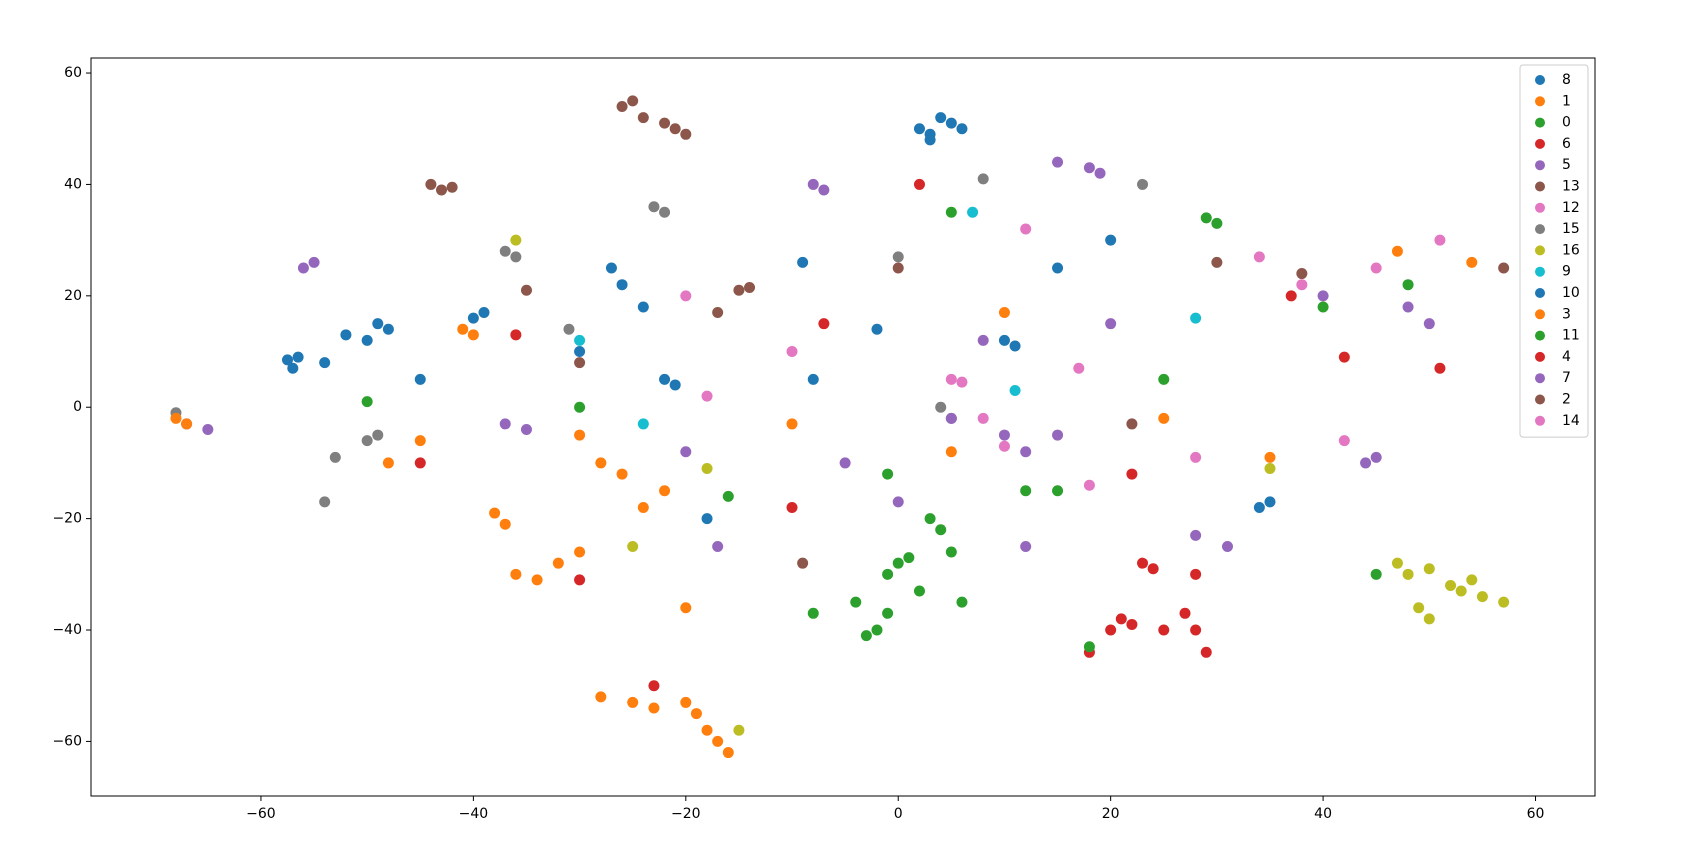 The image size is (1695, 860). I want to click on legend-label: 6, so click(1566, 144).